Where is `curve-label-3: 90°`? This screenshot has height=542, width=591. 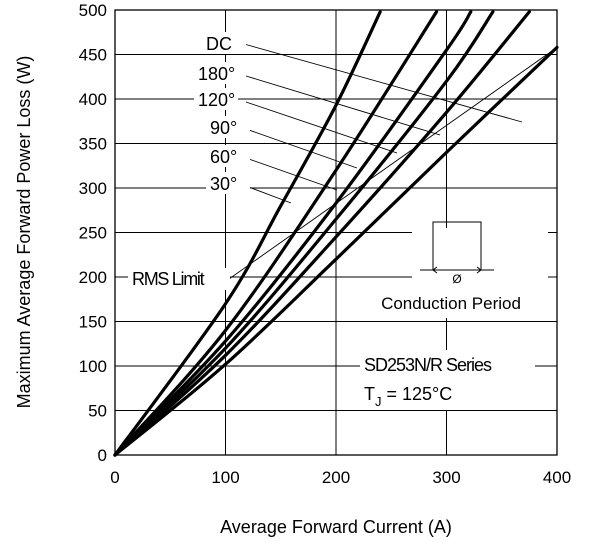
curve-label-3: 90° is located at coordinates (223, 128).